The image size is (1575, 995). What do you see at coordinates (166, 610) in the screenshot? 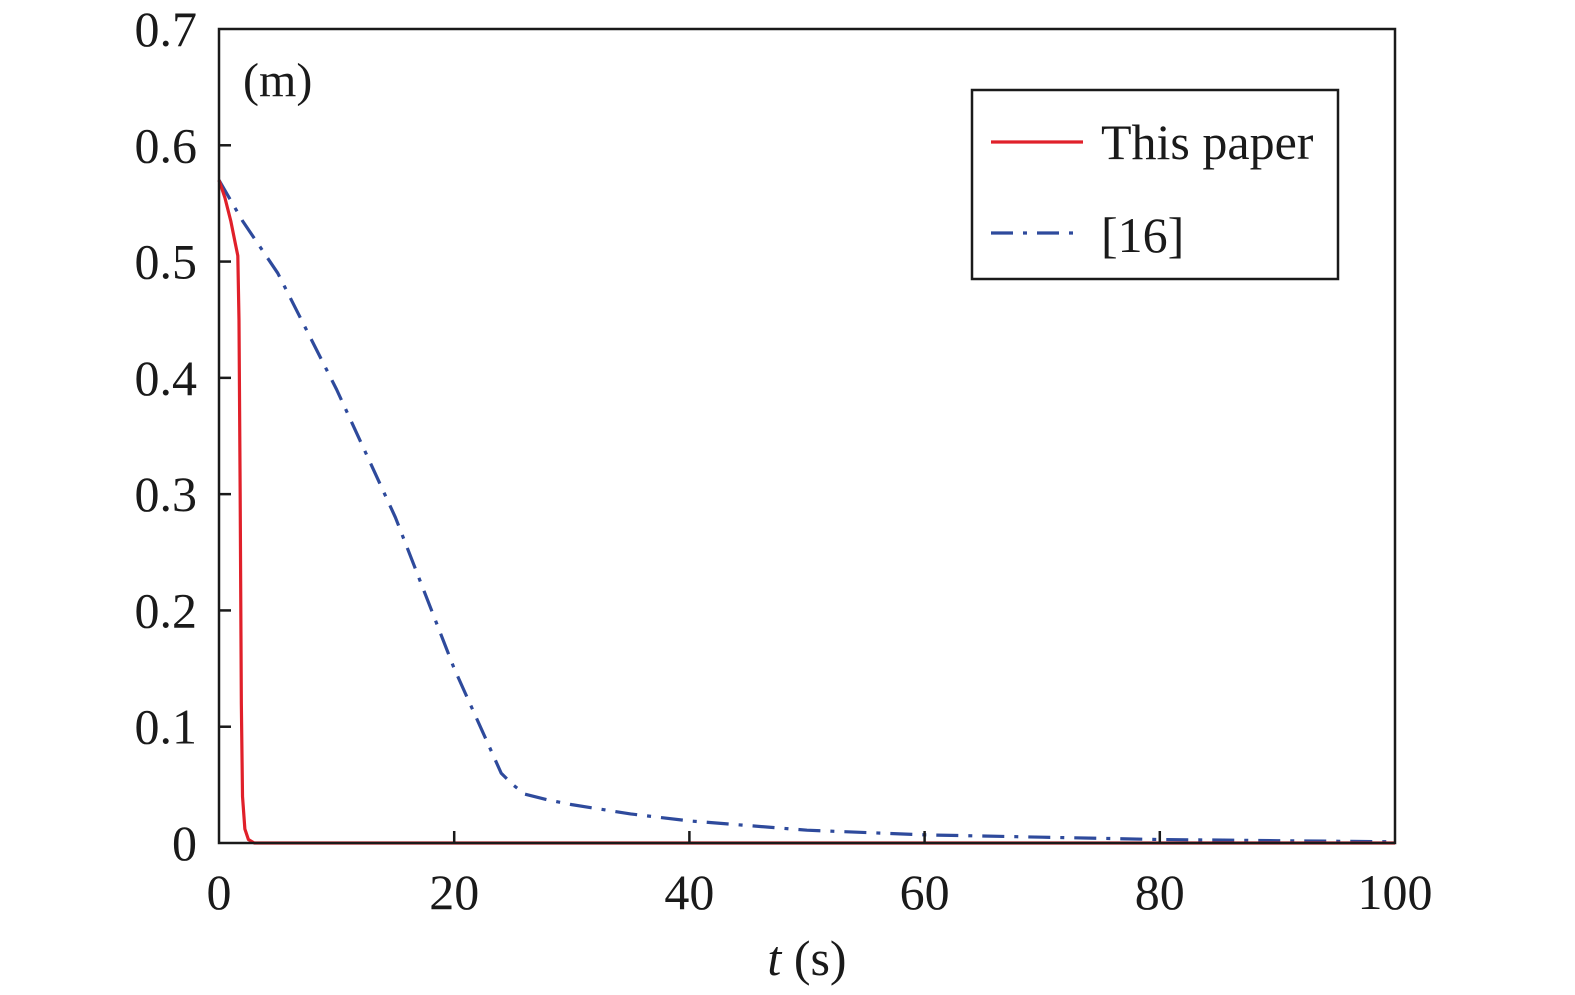
I see `y-tick-label: 0.2` at bounding box center [166, 610].